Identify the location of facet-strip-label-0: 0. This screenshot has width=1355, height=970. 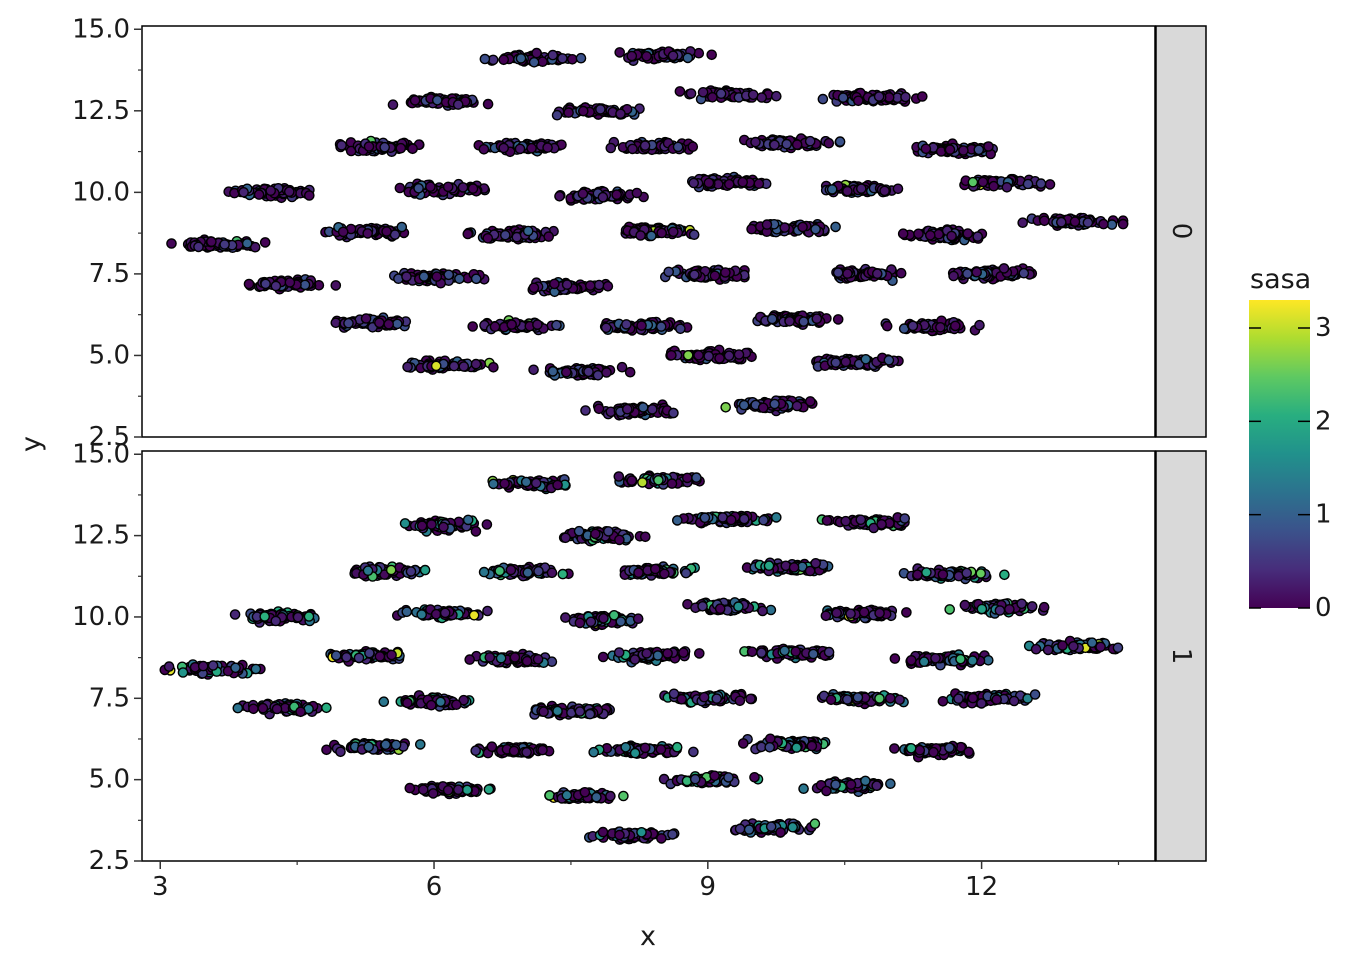
(1181, 231).